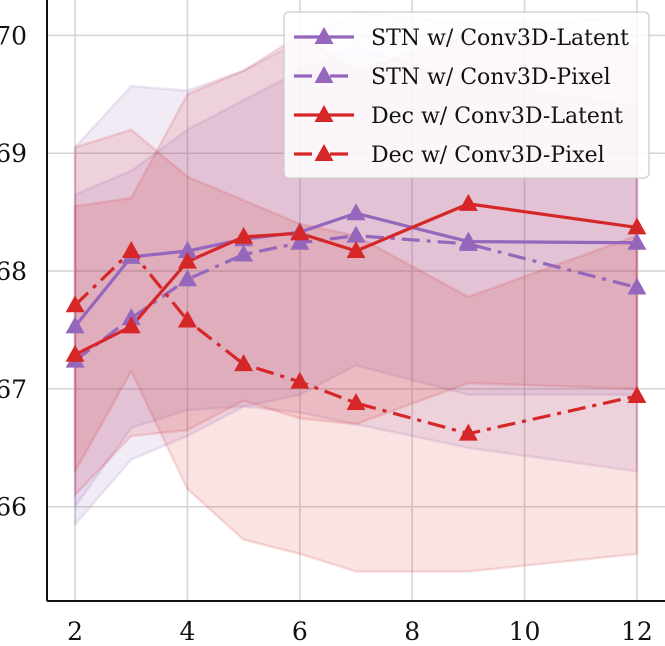 This screenshot has width=665, height=646. Describe the element at coordinates (525, 631) in the screenshot. I see `x-tick-label: 10` at that location.